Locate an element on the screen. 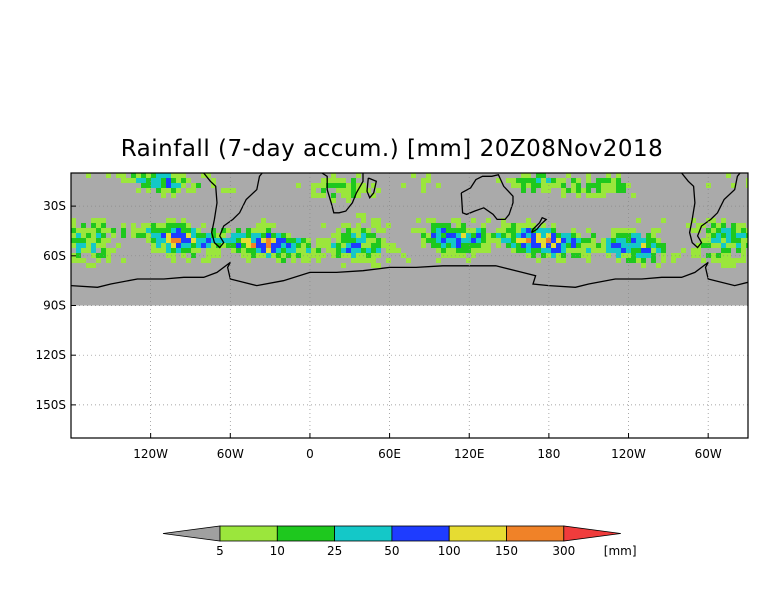 The width and height of the screenshot is (784, 612). colorbar-label: 150 is located at coordinates (506, 551).